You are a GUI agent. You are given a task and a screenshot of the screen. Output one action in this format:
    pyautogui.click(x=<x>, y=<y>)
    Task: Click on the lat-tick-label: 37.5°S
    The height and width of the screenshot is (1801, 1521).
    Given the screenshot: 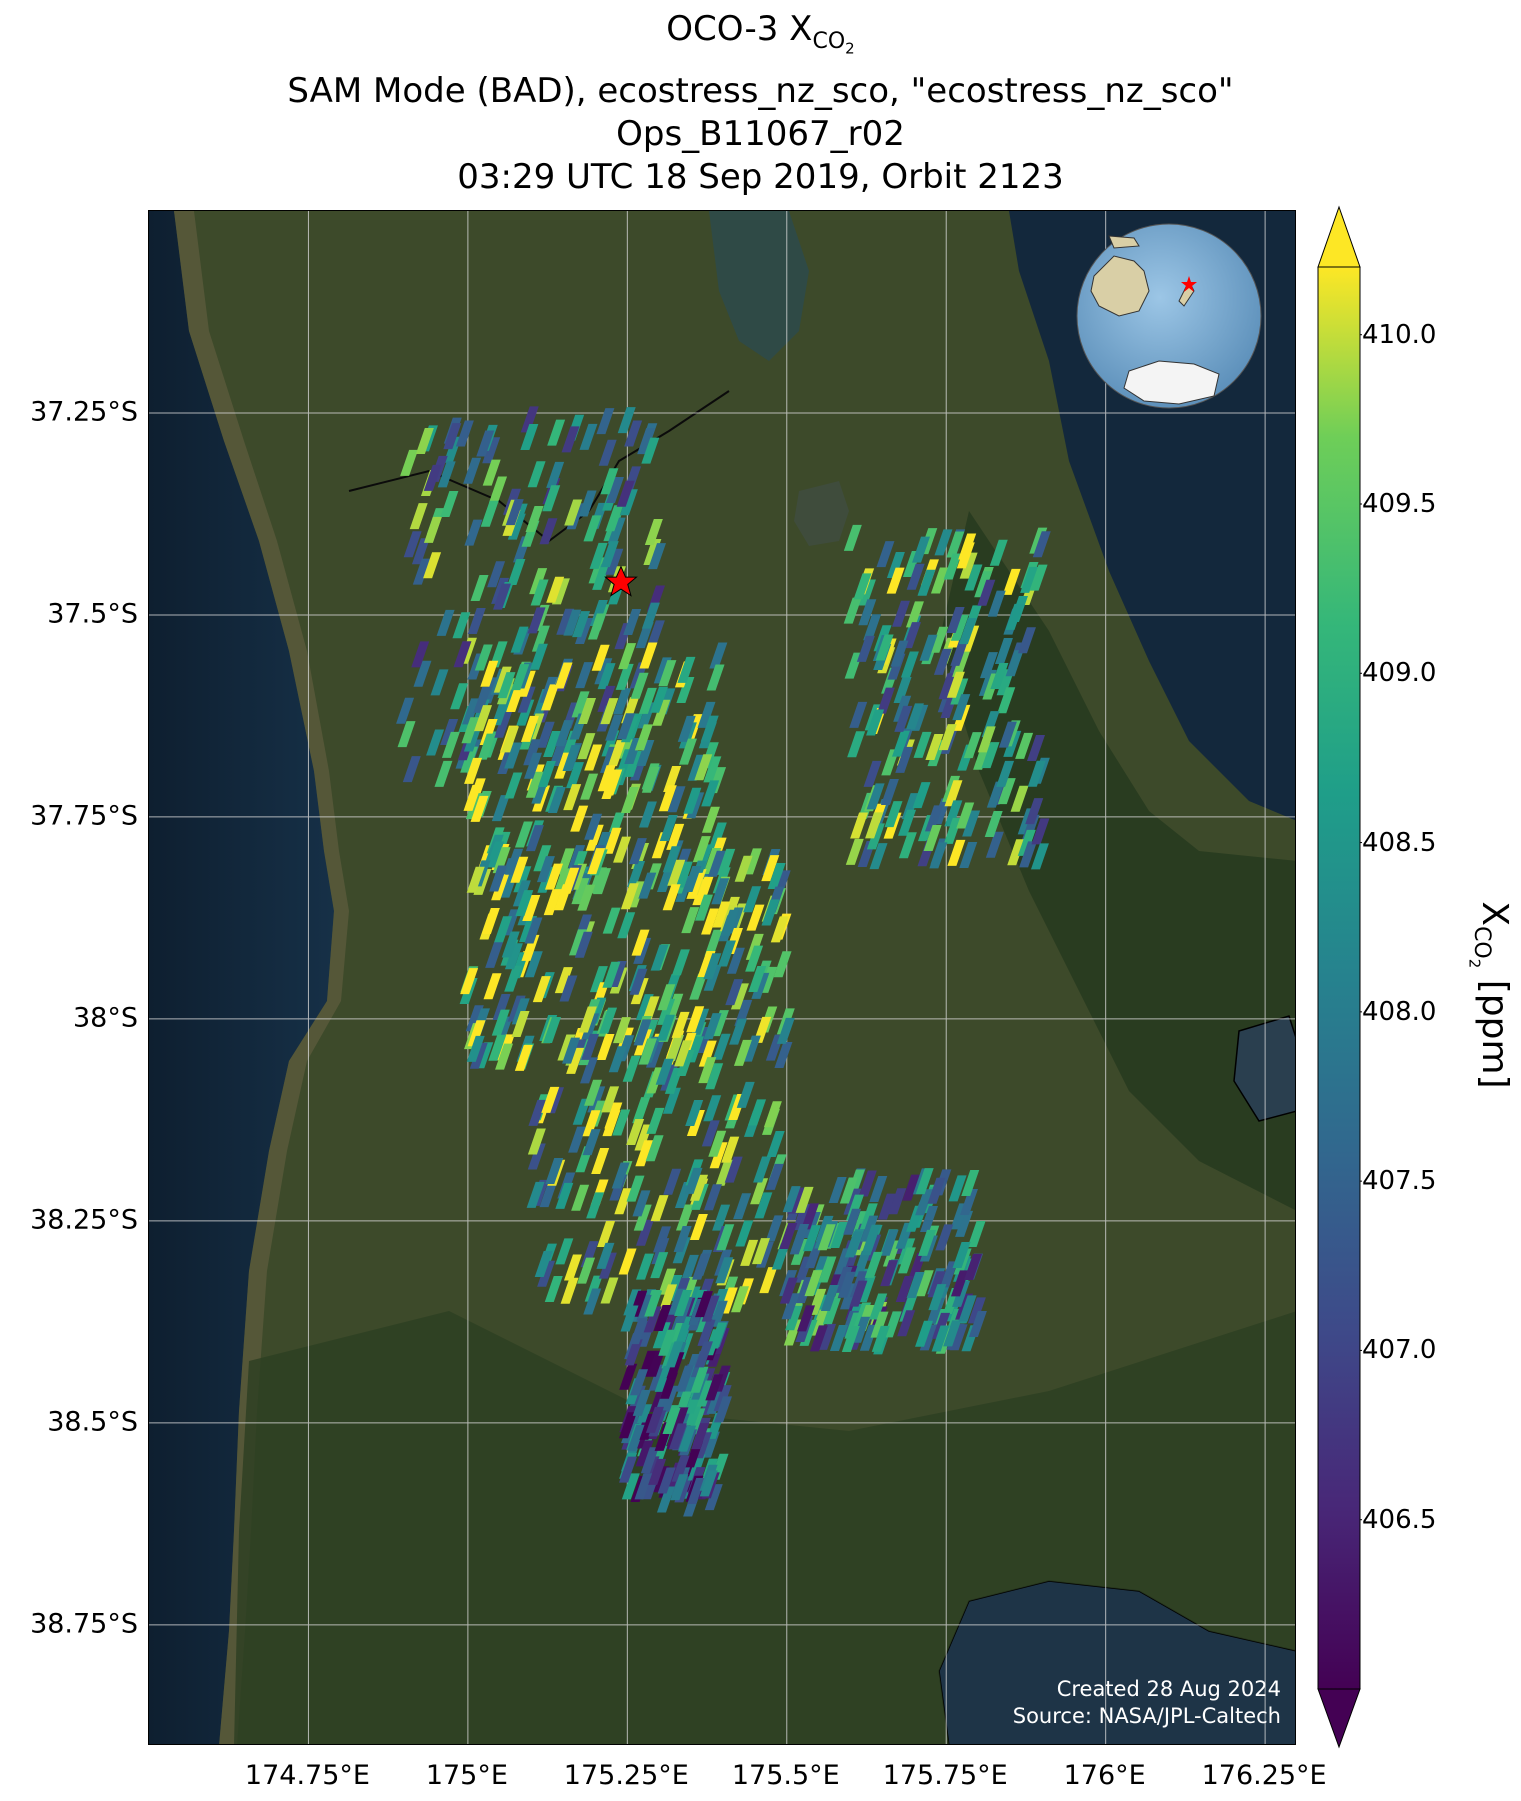 What is the action you would take?
    pyautogui.click(x=92, y=614)
    